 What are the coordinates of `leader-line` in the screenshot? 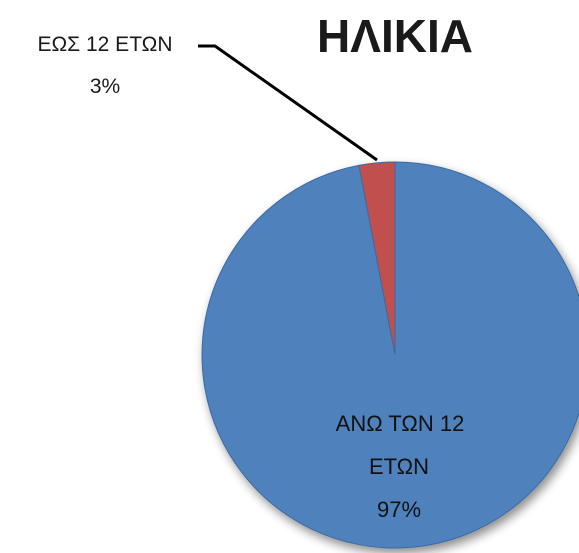 It's located at (288, 103).